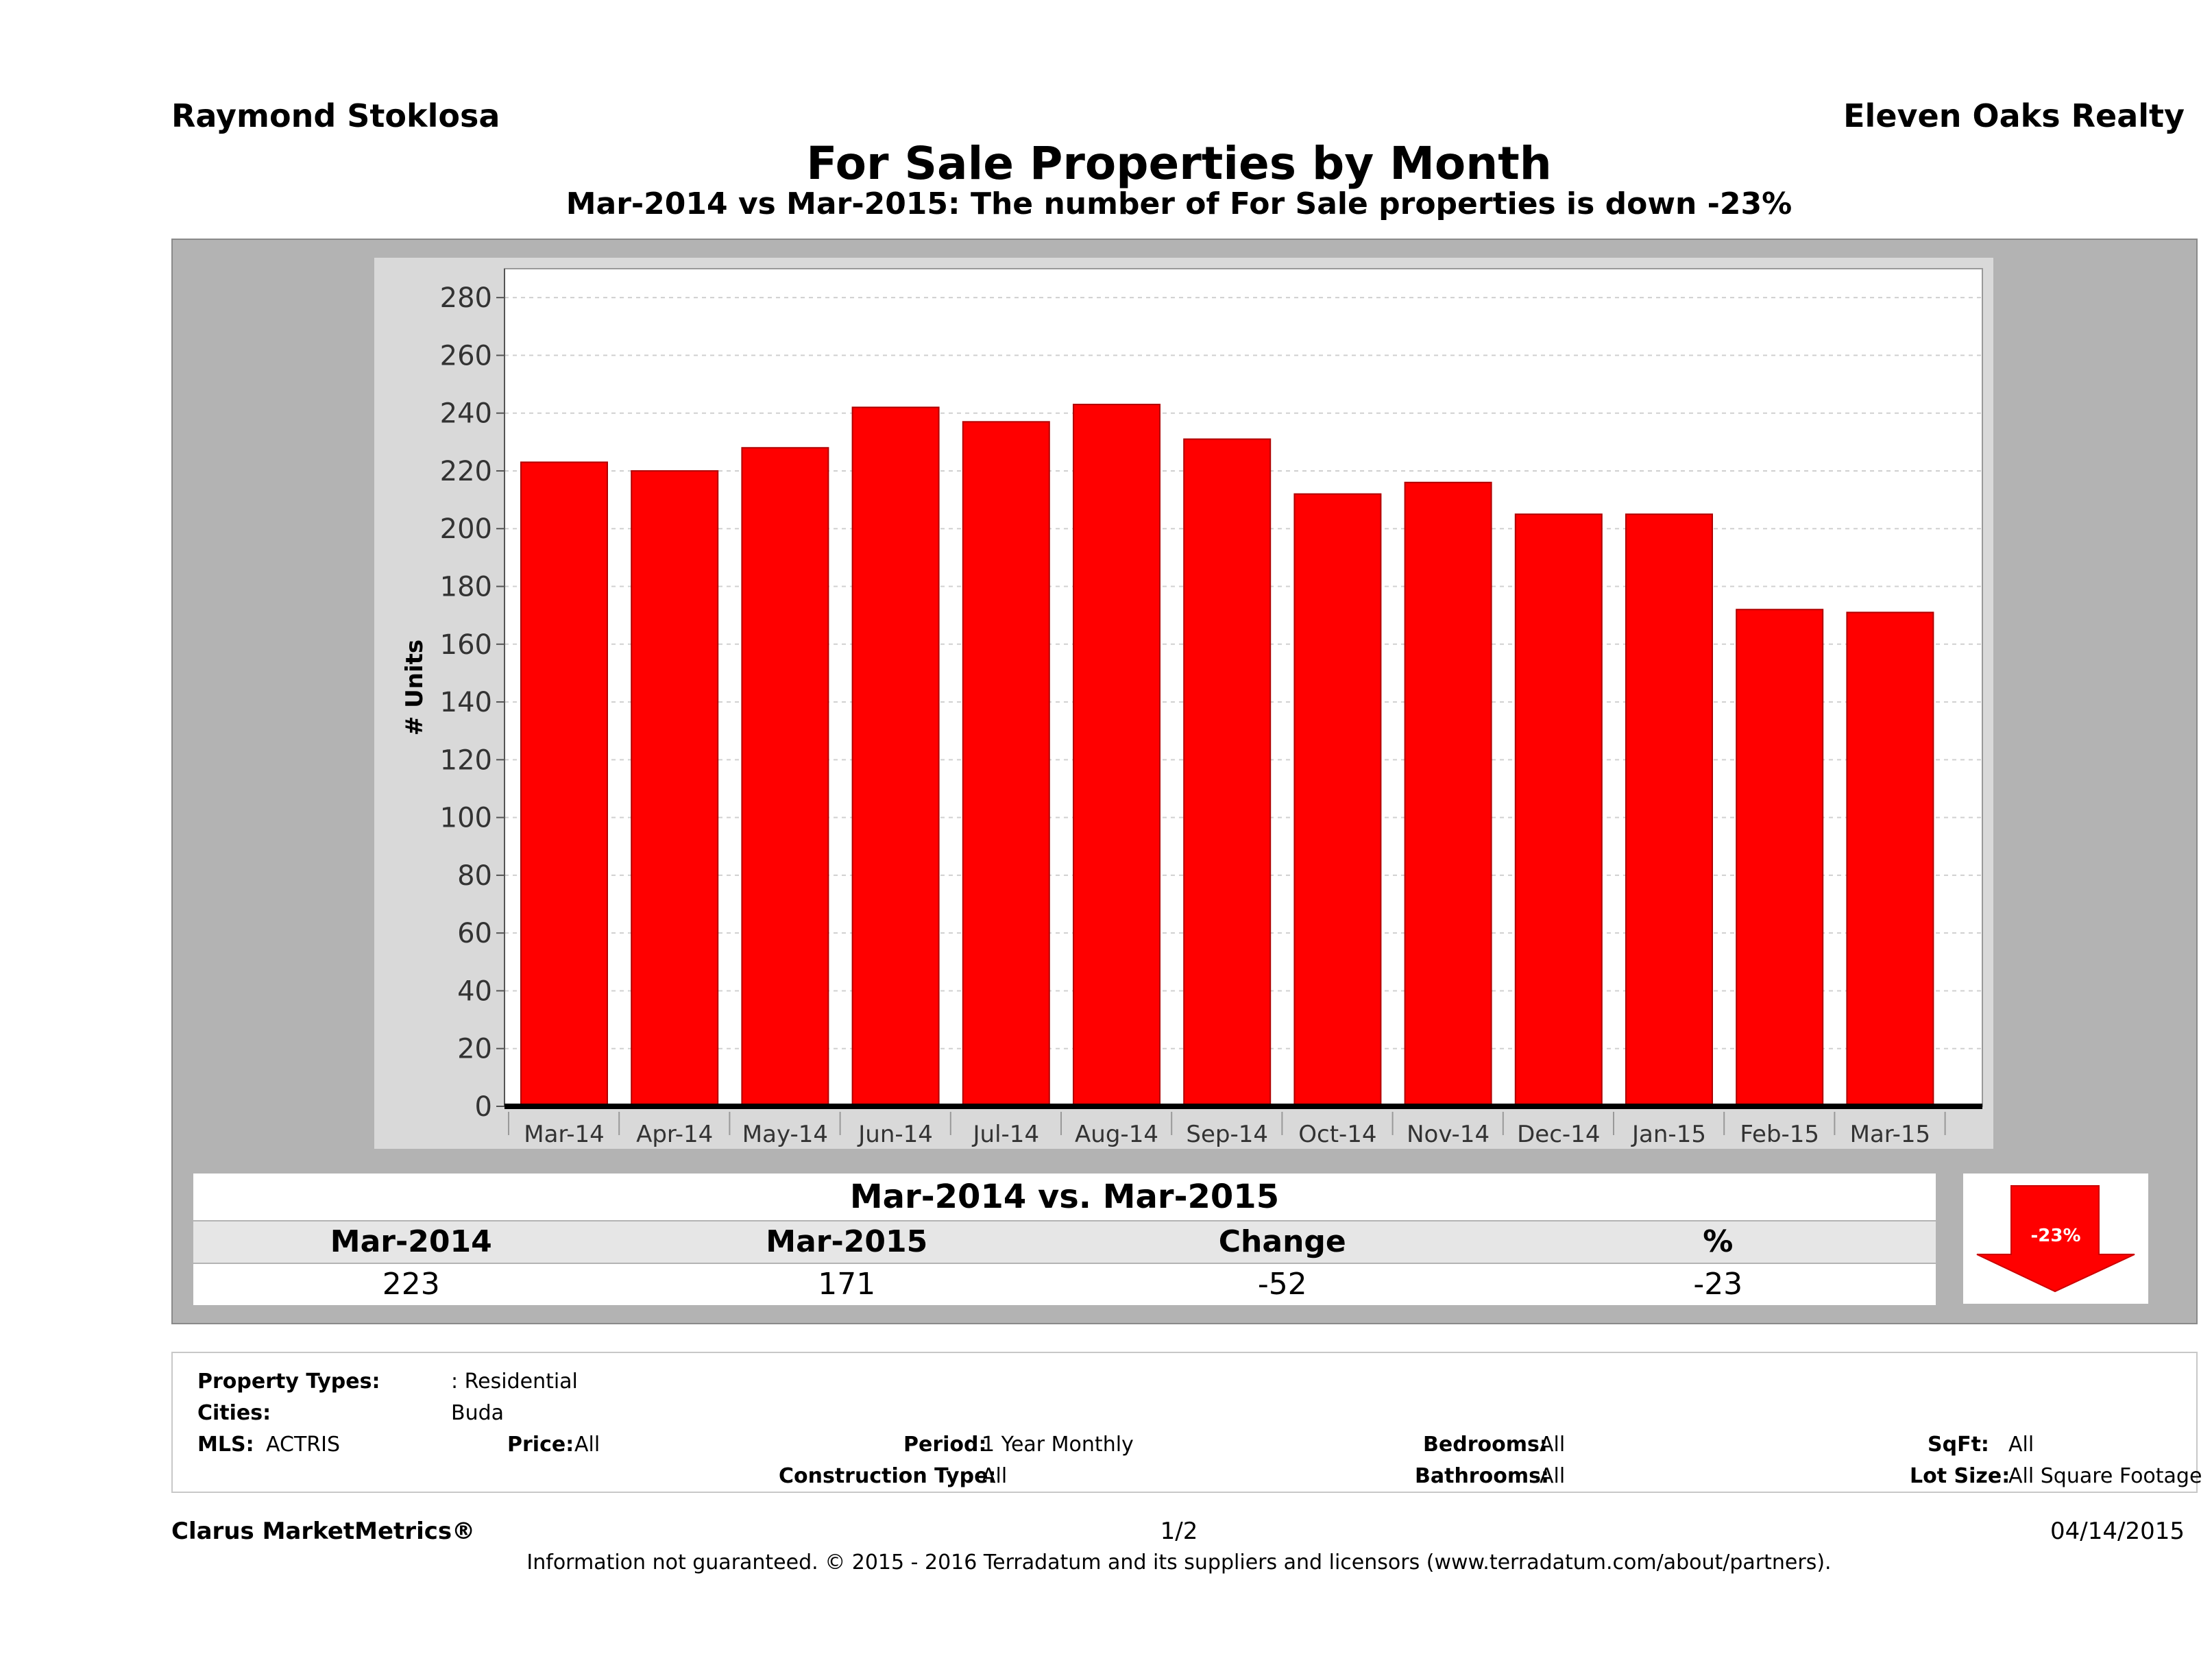 This screenshot has width=2212, height=1678. What do you see at coordinates (1558, 1134) in the screenshot?
I see `x-tick-label: Dec-14` at bounding box center [1558, 1134].